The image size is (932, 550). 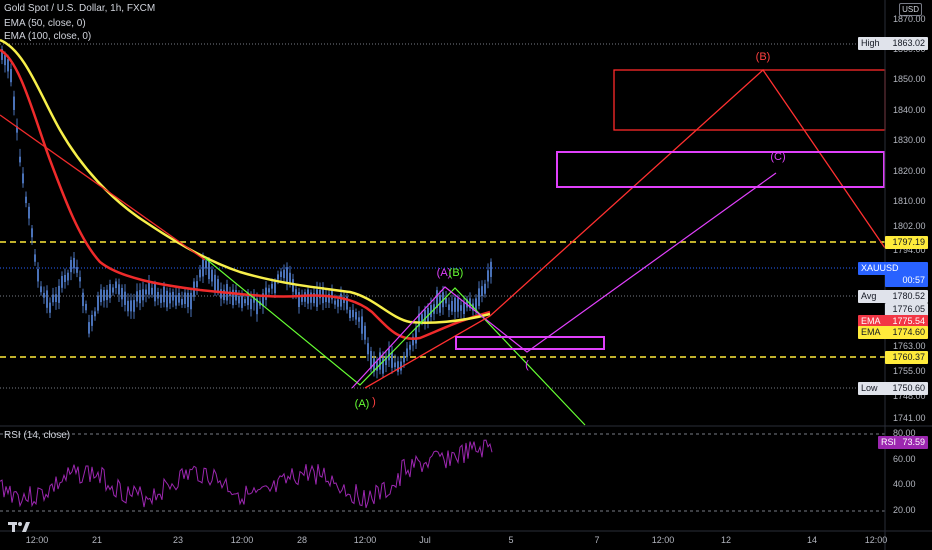 I want to click on price-tick-label: 1870.00, so click(x=909, y=19).